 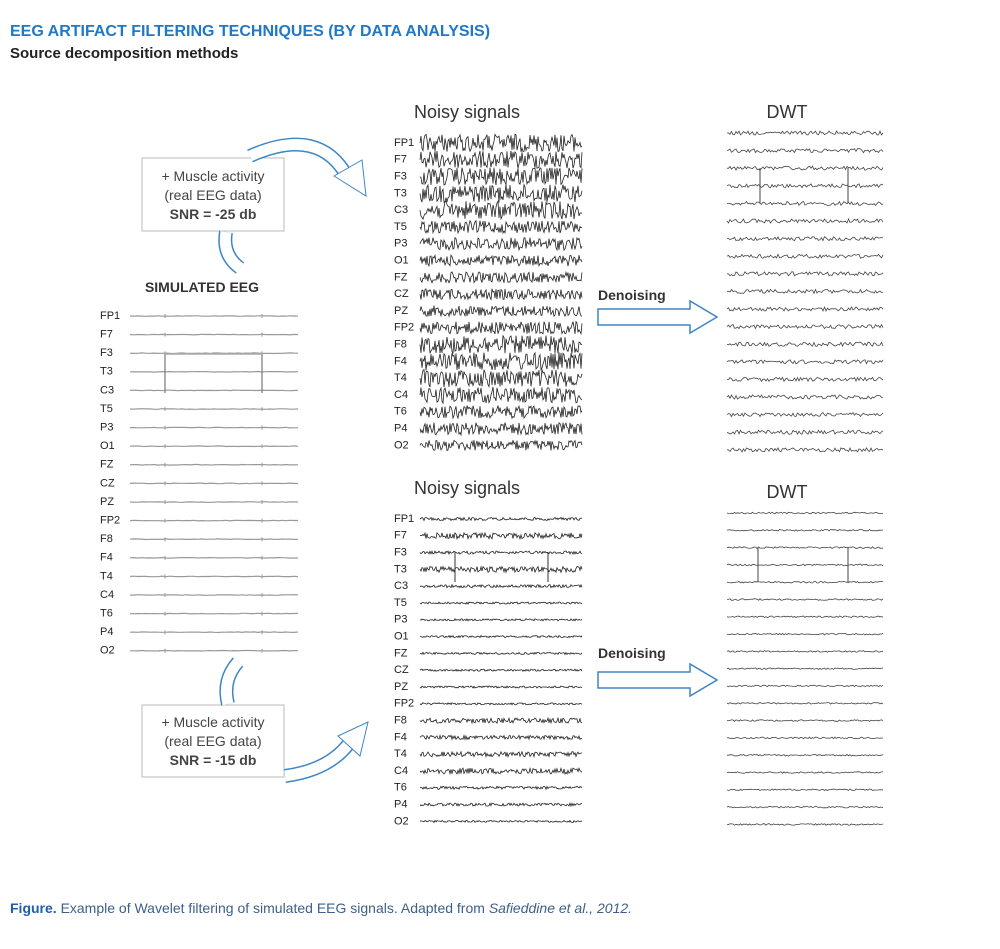 I want to click on arrow-label: Denoising, so click(x=632, y=653).